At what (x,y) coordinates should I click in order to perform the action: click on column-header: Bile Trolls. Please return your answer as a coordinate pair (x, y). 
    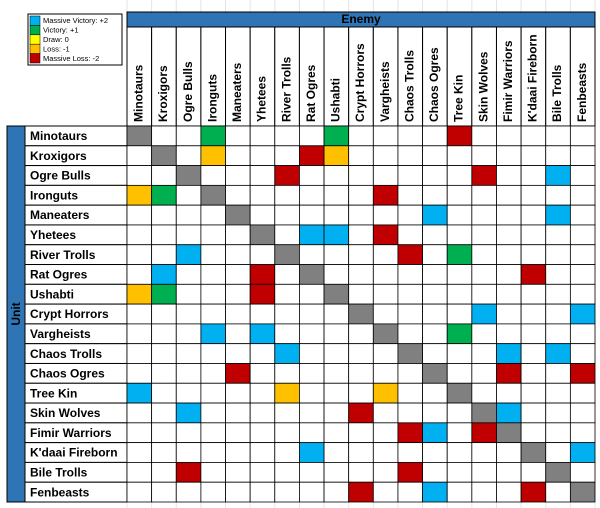
    Looking at the image, I should click on (557, 93).